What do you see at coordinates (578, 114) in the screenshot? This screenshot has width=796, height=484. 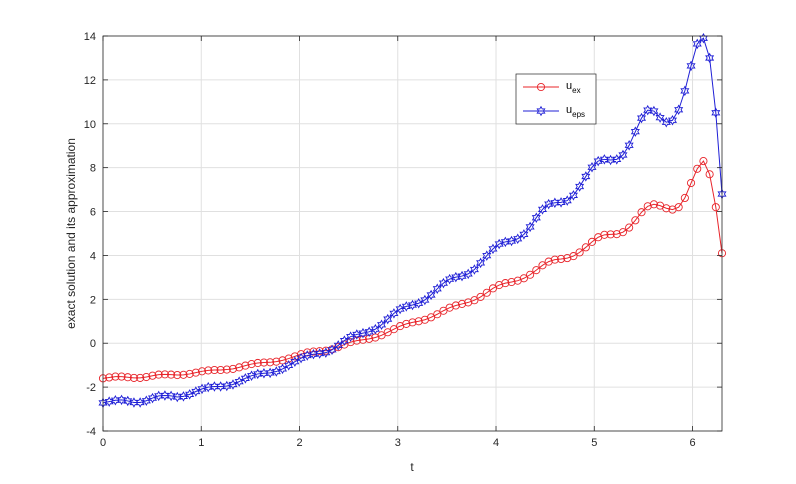 I see `legend-label-subscript: eps` at bounding box center [578, 114].